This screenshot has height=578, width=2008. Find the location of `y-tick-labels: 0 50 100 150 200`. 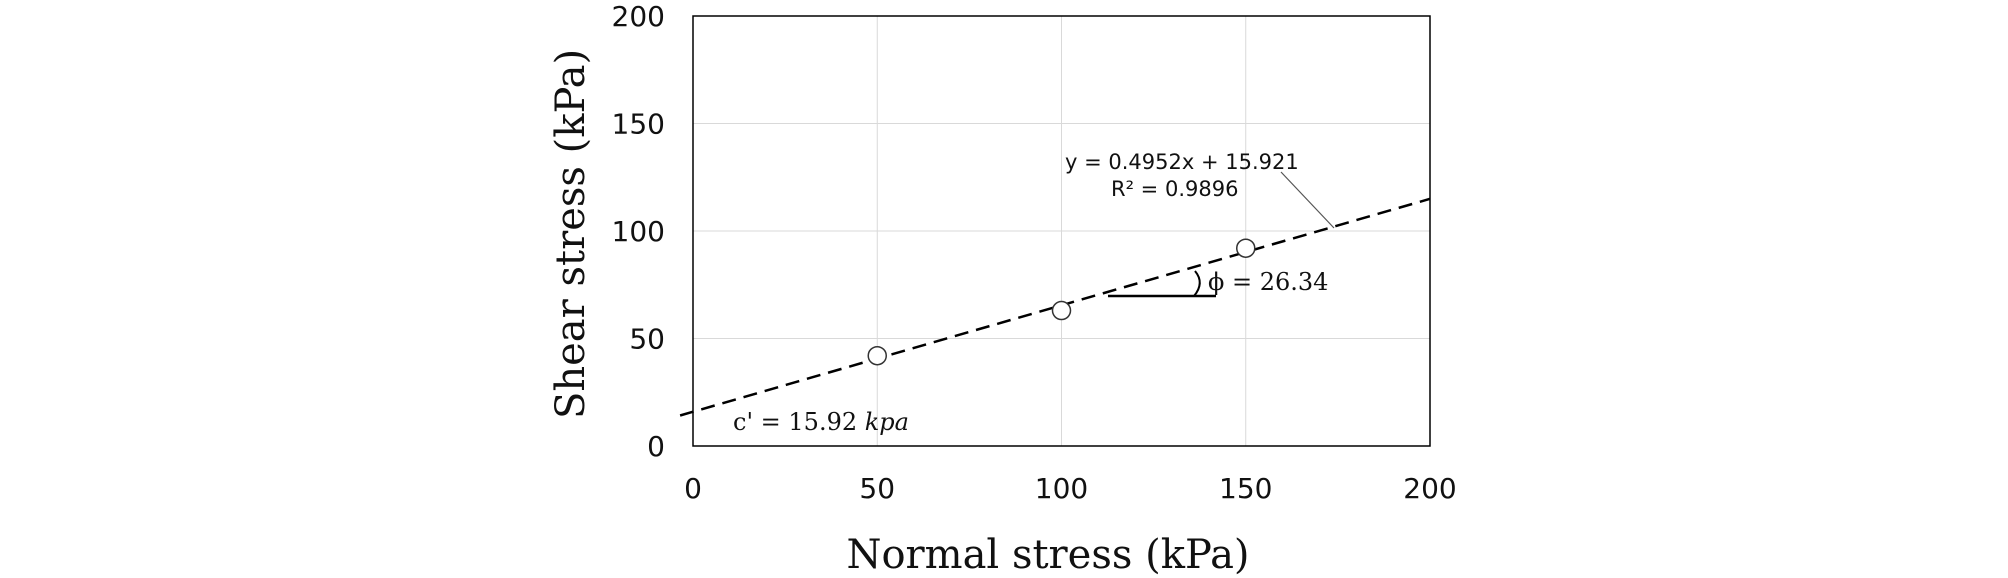

y-tick-labels: 0 50 100 150 200 is located at coordinates (638, 231).